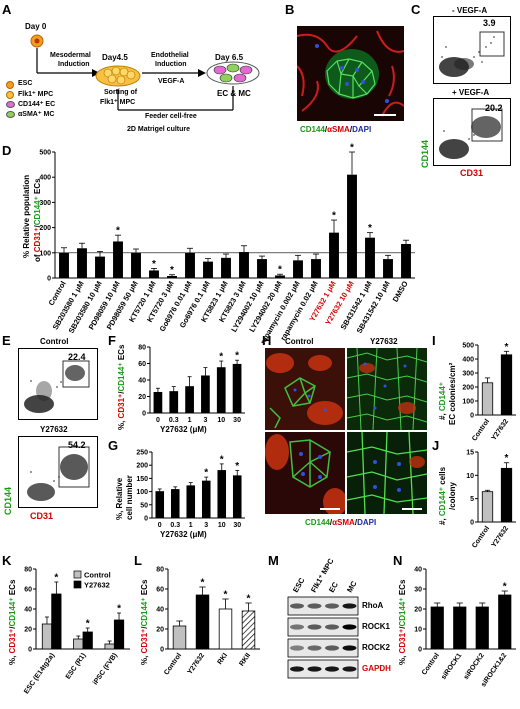 The height and width of the screenshot is (709, 520). I want to click on y-tick-label: 200, so click(142, 466).